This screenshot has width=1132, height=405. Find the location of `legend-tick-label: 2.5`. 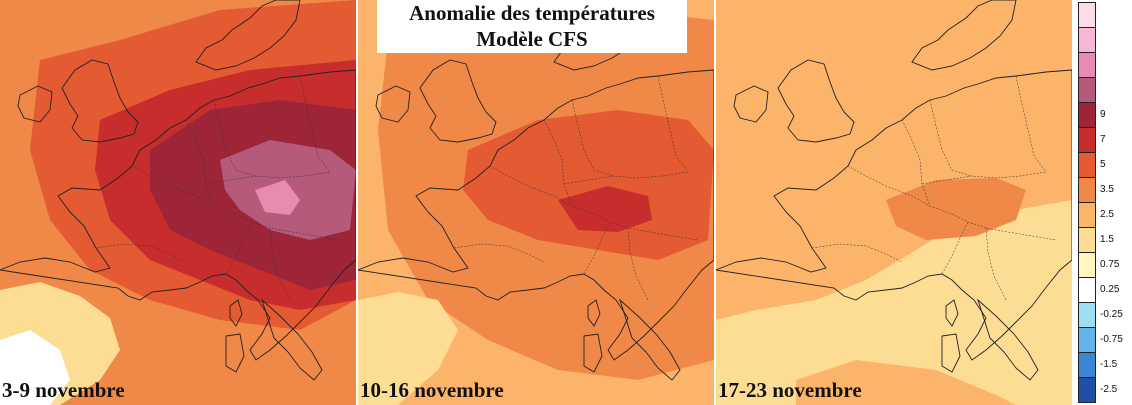

legend-tick-label: 2.5 is located at coordinates (1107, 214).